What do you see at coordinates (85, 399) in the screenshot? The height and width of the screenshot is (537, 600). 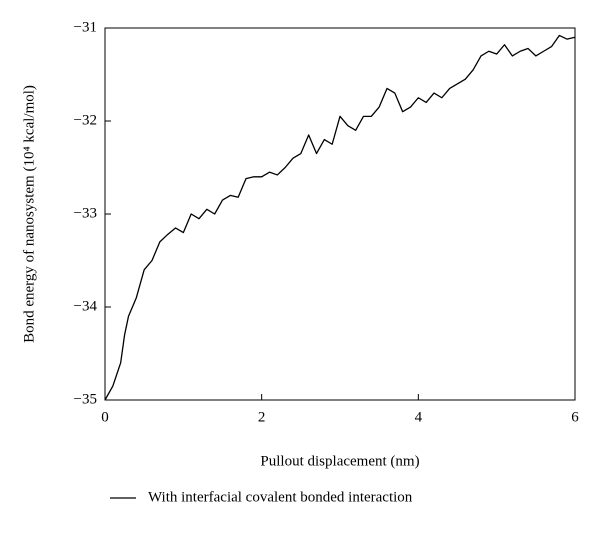 I see `y-tick-label: −35` at bounding box center [85, 399].